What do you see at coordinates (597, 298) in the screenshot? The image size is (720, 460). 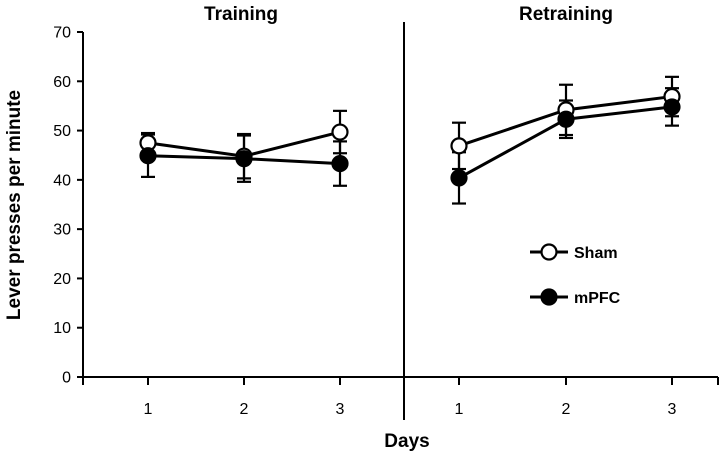 I see `legend-label: mPFC` at bounding box center [597, 298].